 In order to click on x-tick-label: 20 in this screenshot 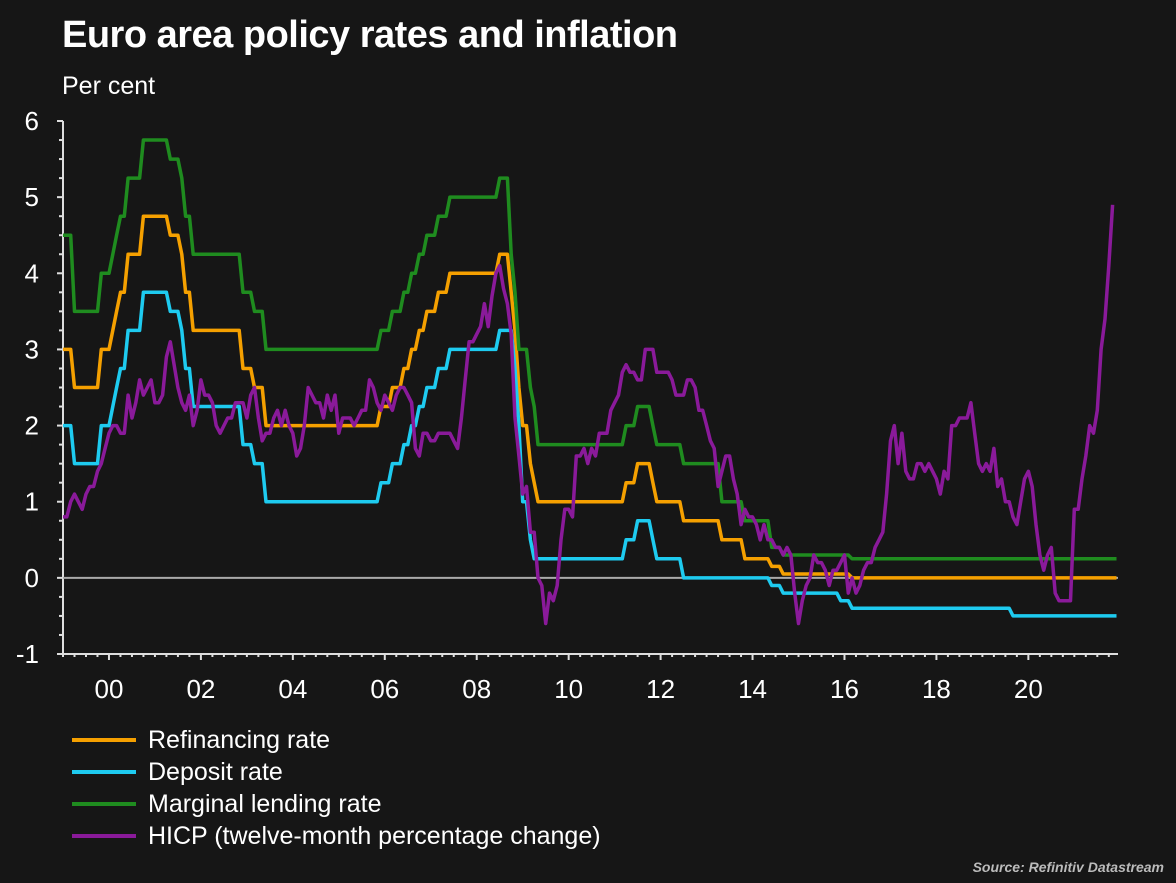, I will do `click(1028, 689)`.